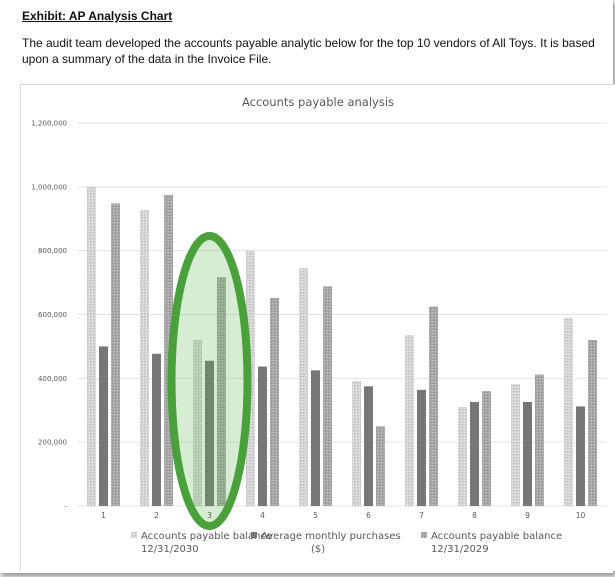 This screenshot has width=615, height=577. I want to click on legend-label-line2: 12/31/2029, so click(460, 549).